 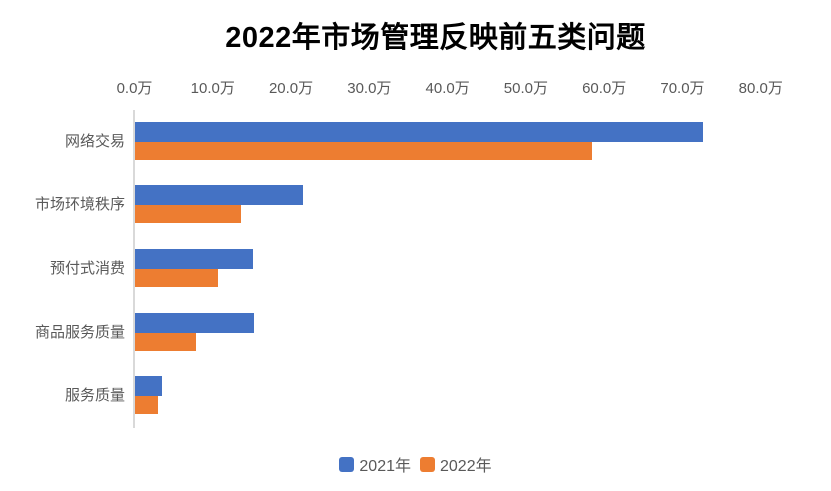 I want to click on category-label: 市场环境秩序, so click(x=79, y=205).